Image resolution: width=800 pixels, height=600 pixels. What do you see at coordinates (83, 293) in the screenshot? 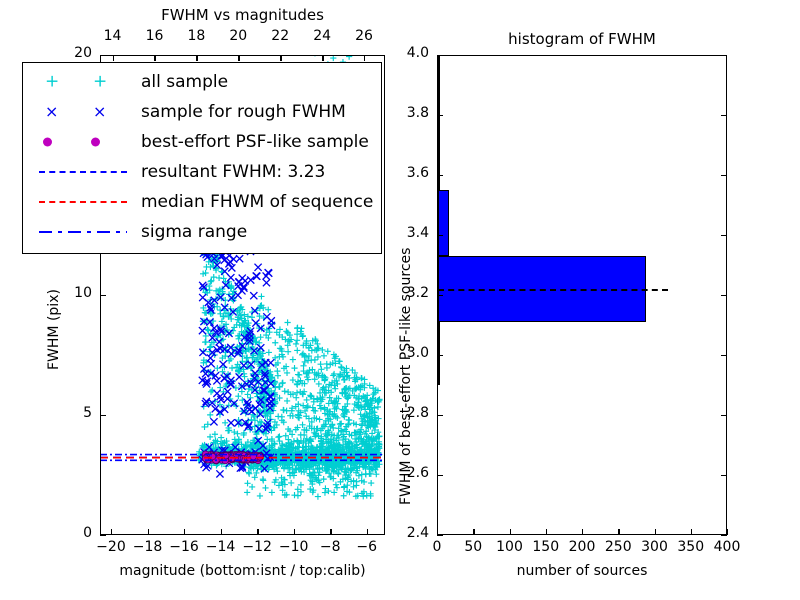
I see `tick-label: 10` at bounding box center [83, 293].